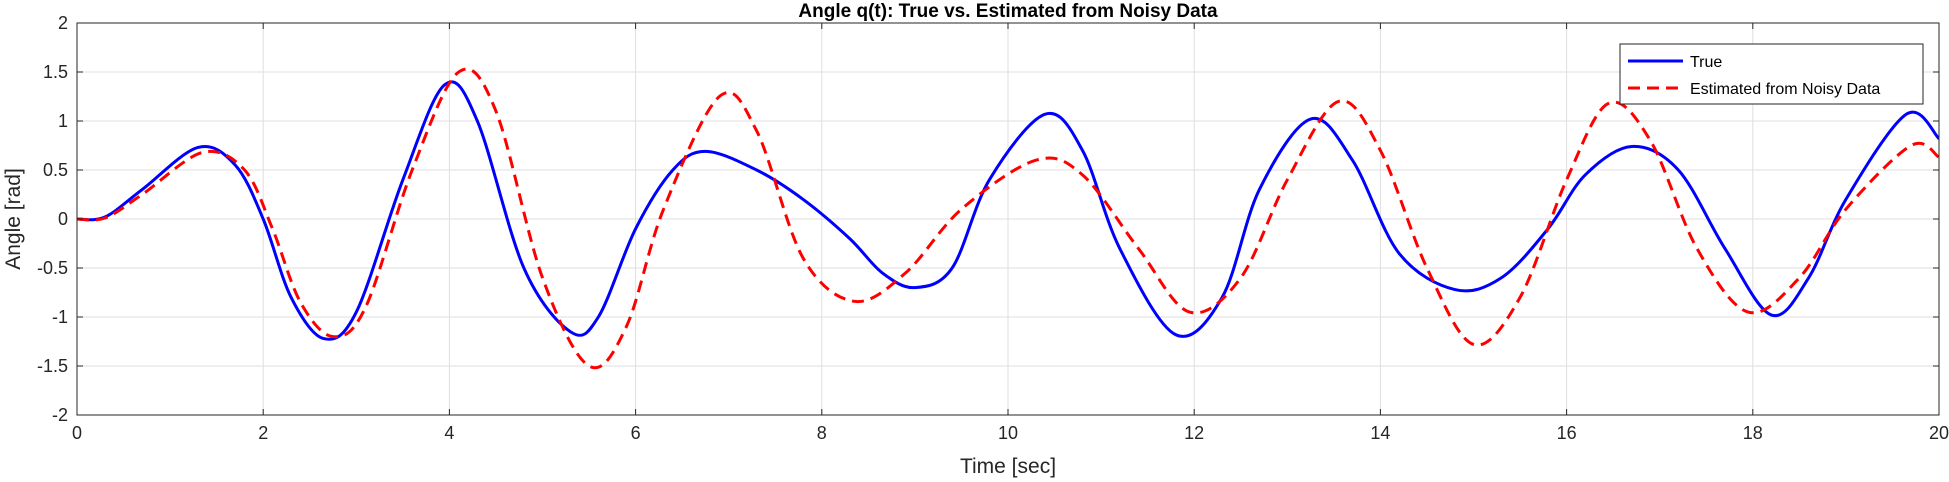  I want to click on y-tick-label: 1.5, so click(55, 72).